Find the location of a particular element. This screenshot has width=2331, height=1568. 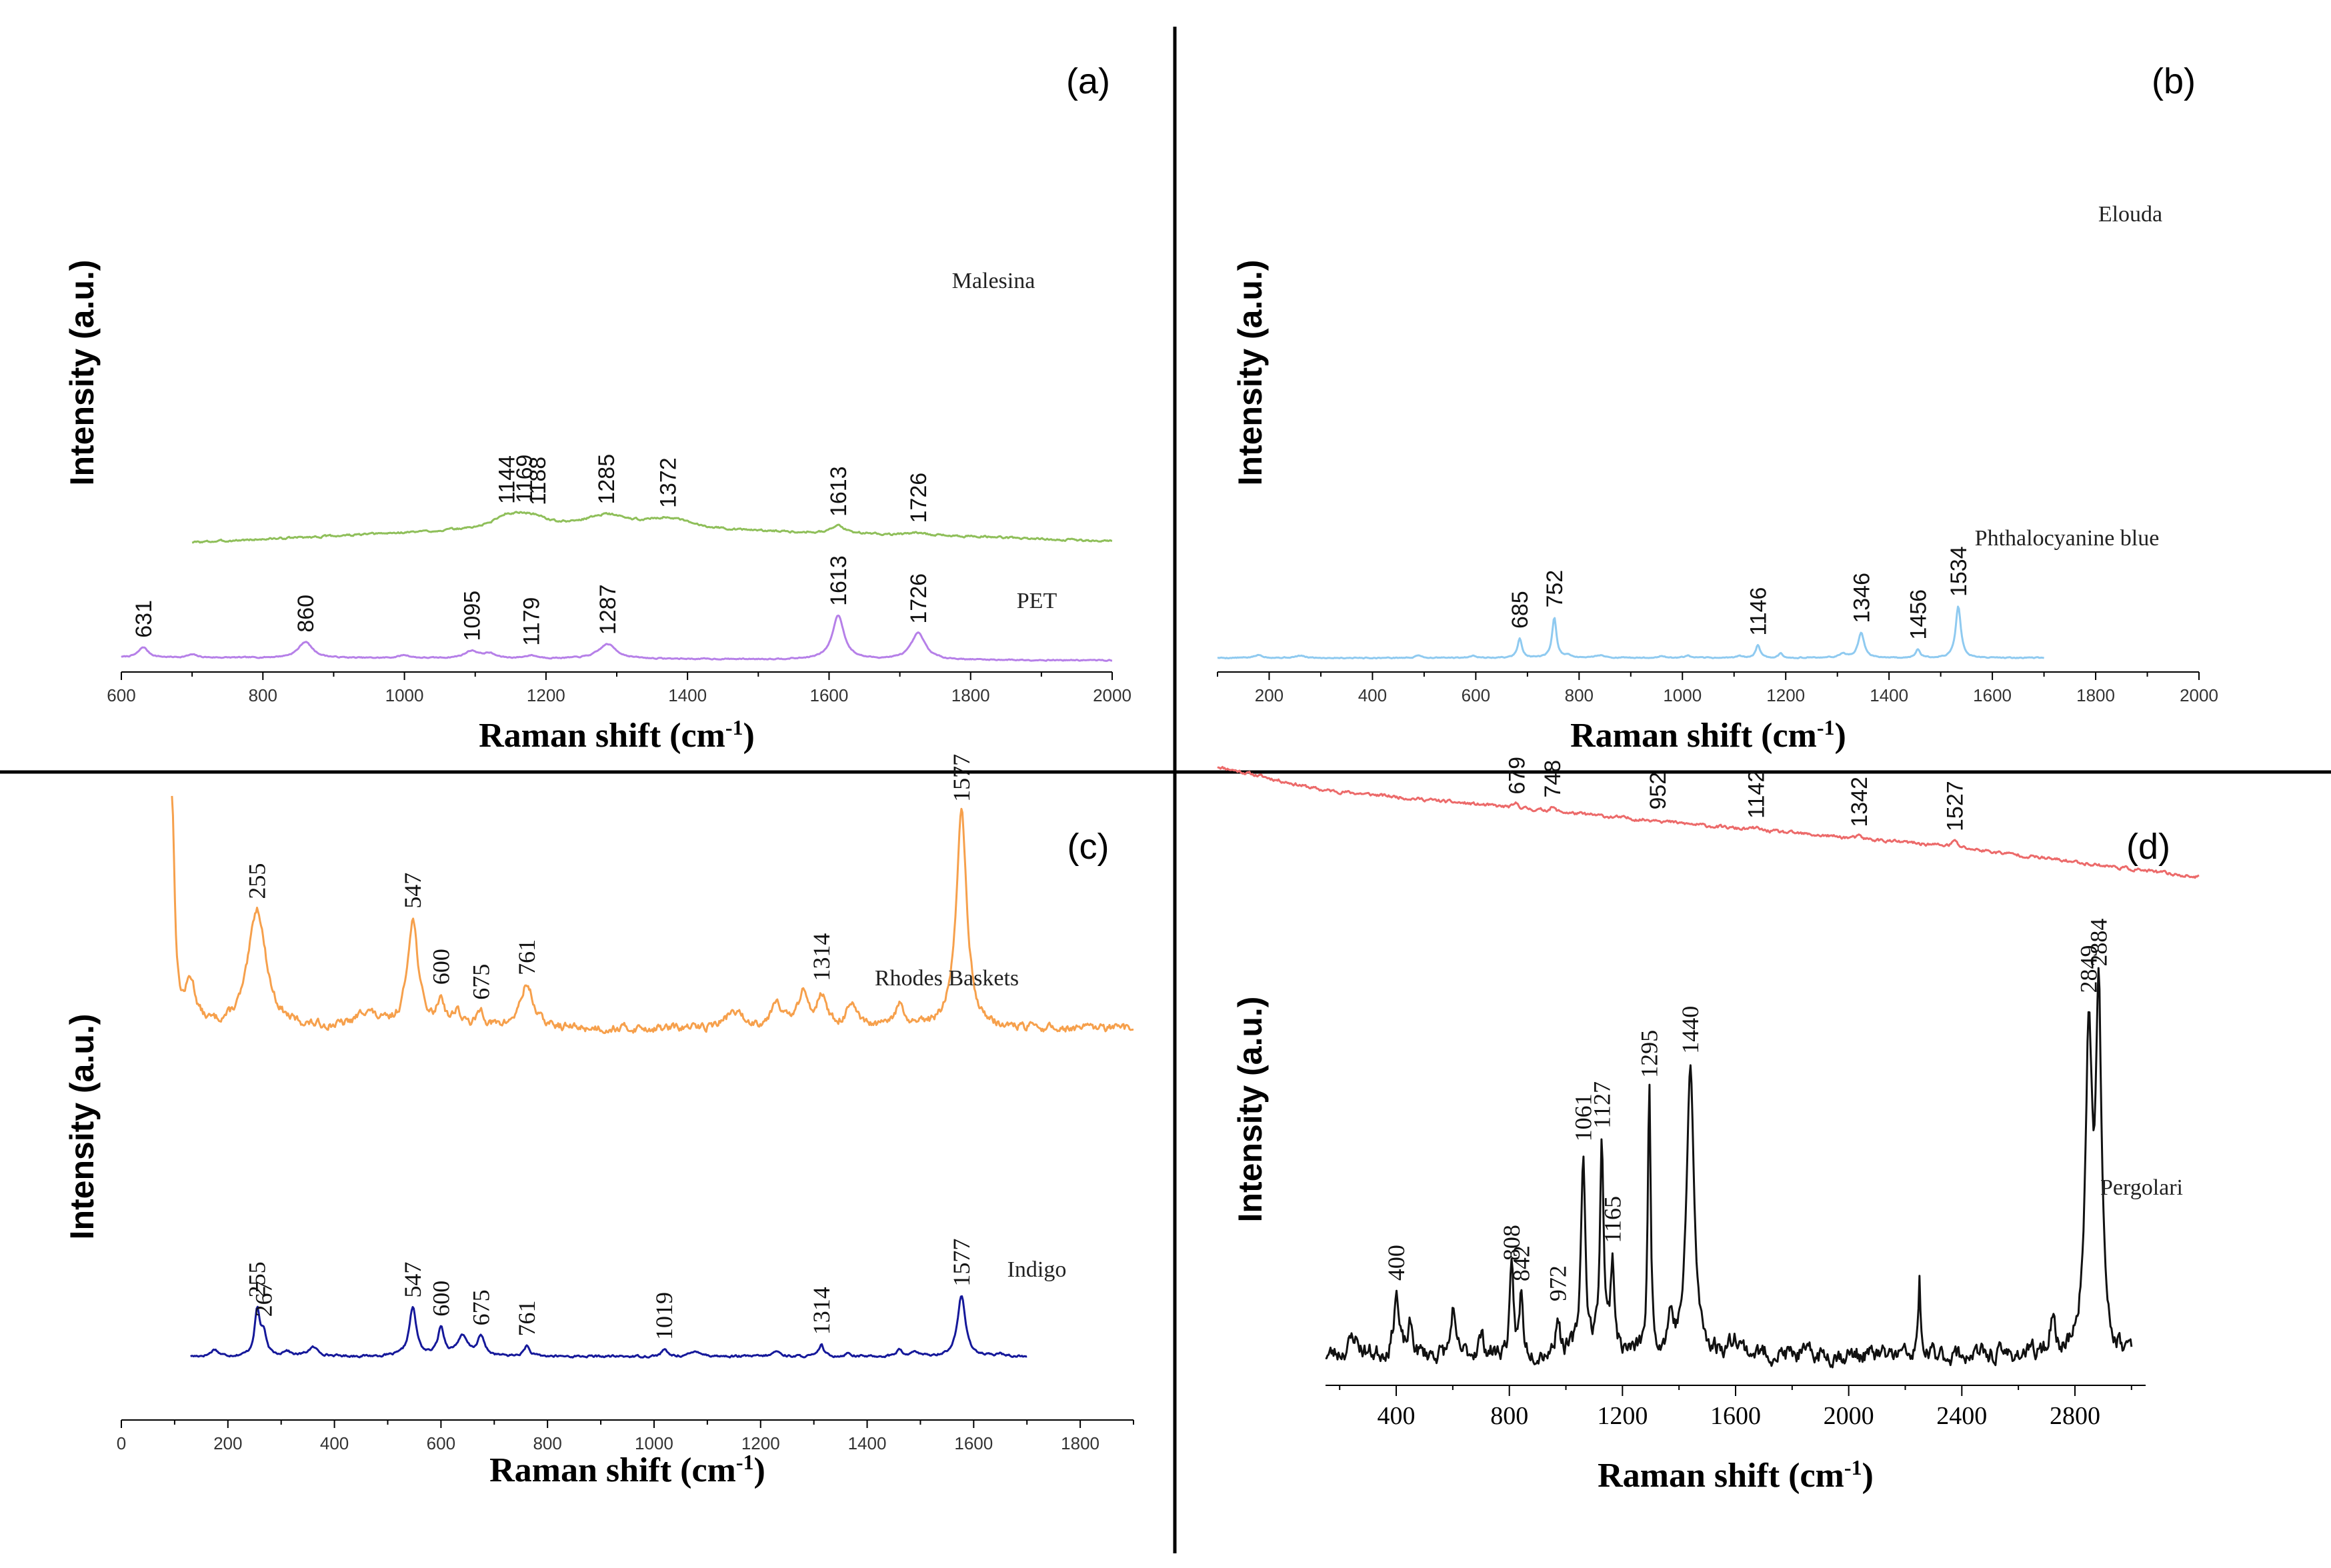

peak-label: 752 is located at coordinates (1555, 589).